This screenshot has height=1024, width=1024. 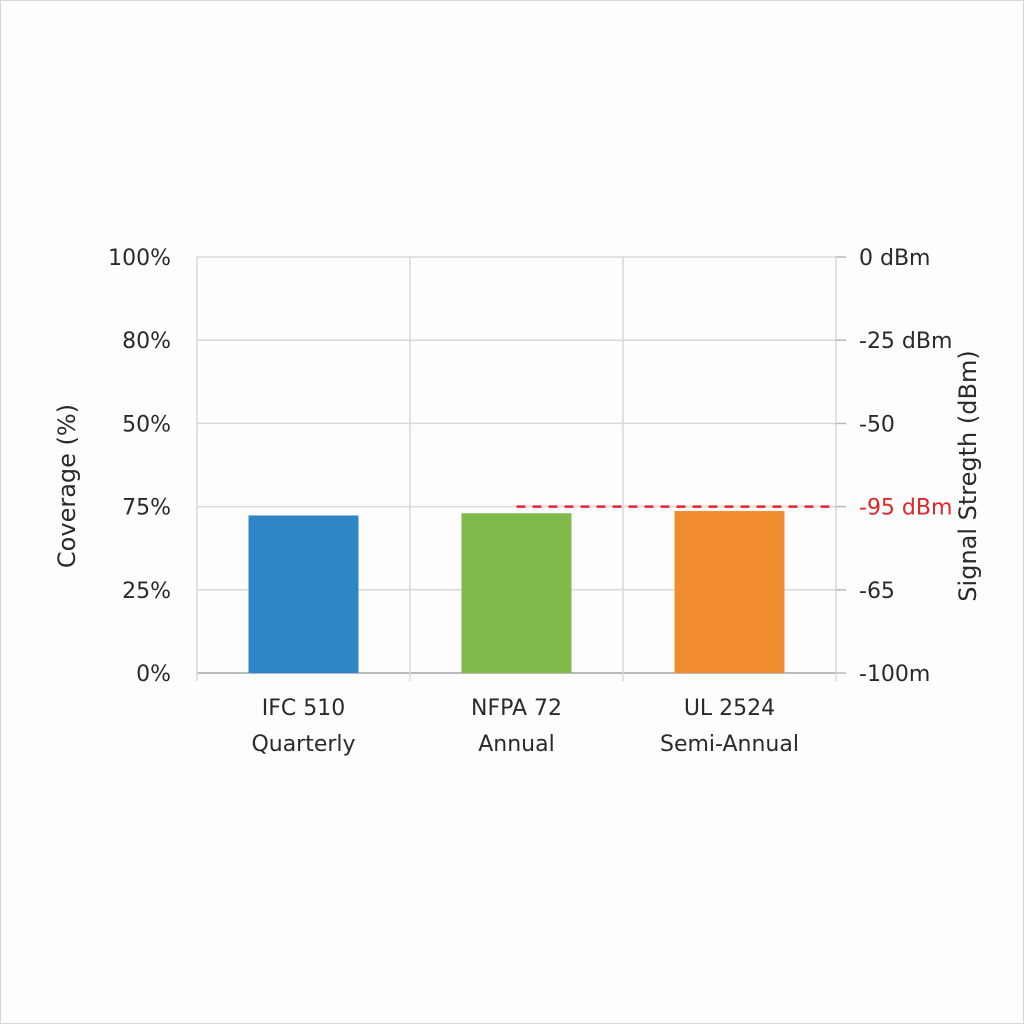 What do you see at coordinates (894, 466) in the screenshot?
I see `right-axis-ticks: -100m -65 -95 dBm -50 -25 dBm 0 dBm` at bounding box center [894, 466].